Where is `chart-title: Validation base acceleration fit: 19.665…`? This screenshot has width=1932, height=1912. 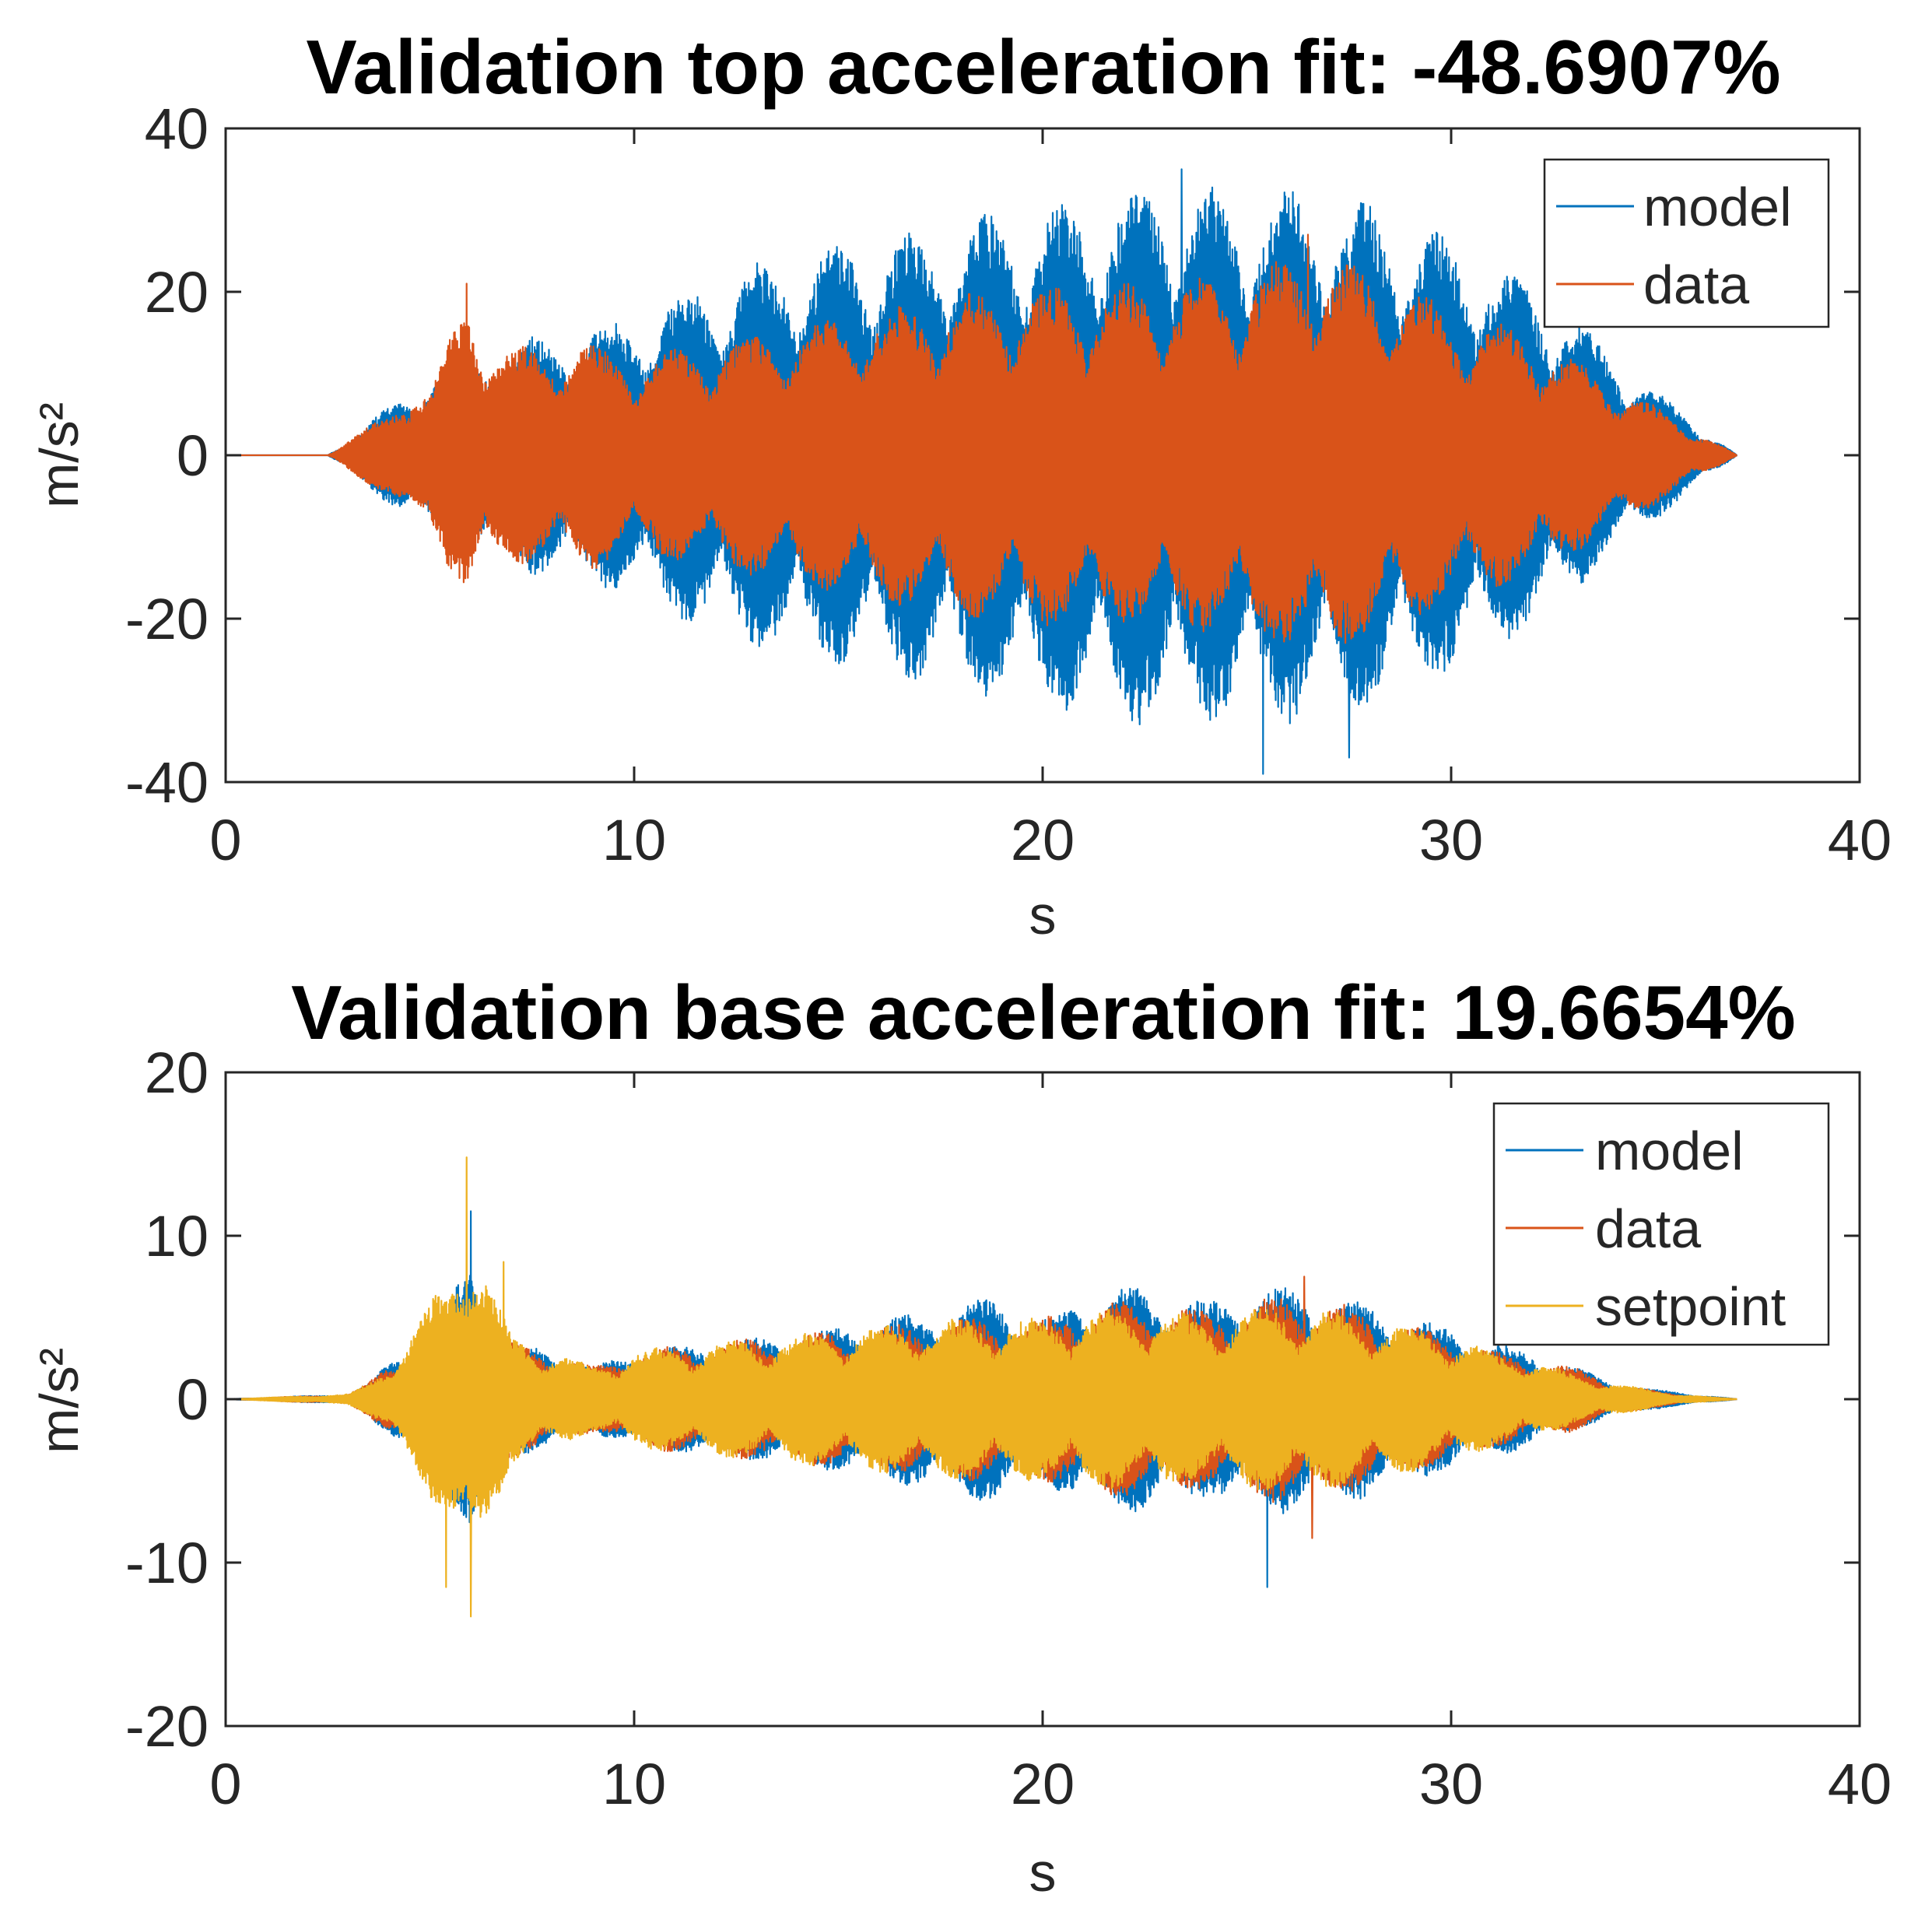
chart-title: Validation base acceleration fit: 19.665… is located at coordinates (1043, 1012).